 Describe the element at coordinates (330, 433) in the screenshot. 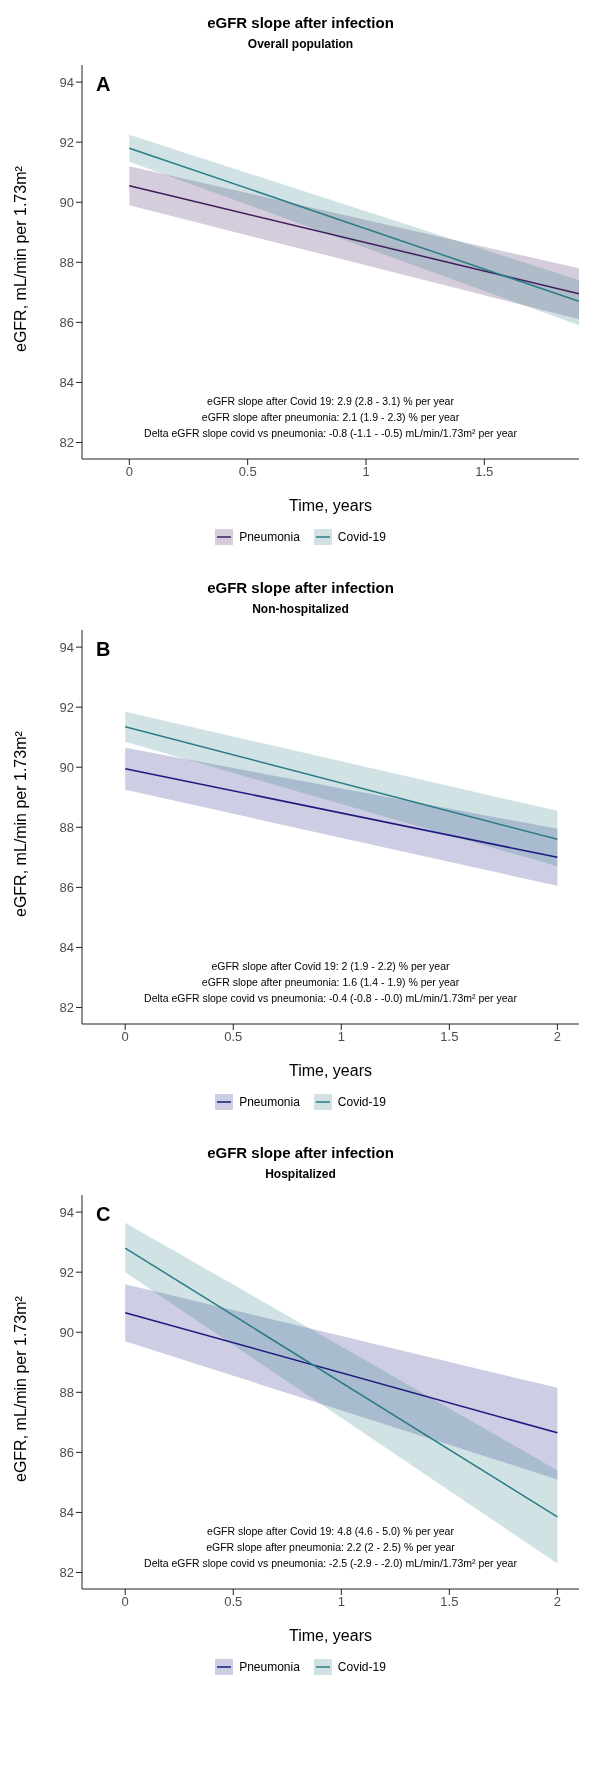

I see `annotation: Delta eGFR slope covid vs pneumonia: -0.8 (-1.1 - -0.5) mL/min/1.73m² per year` at that location.